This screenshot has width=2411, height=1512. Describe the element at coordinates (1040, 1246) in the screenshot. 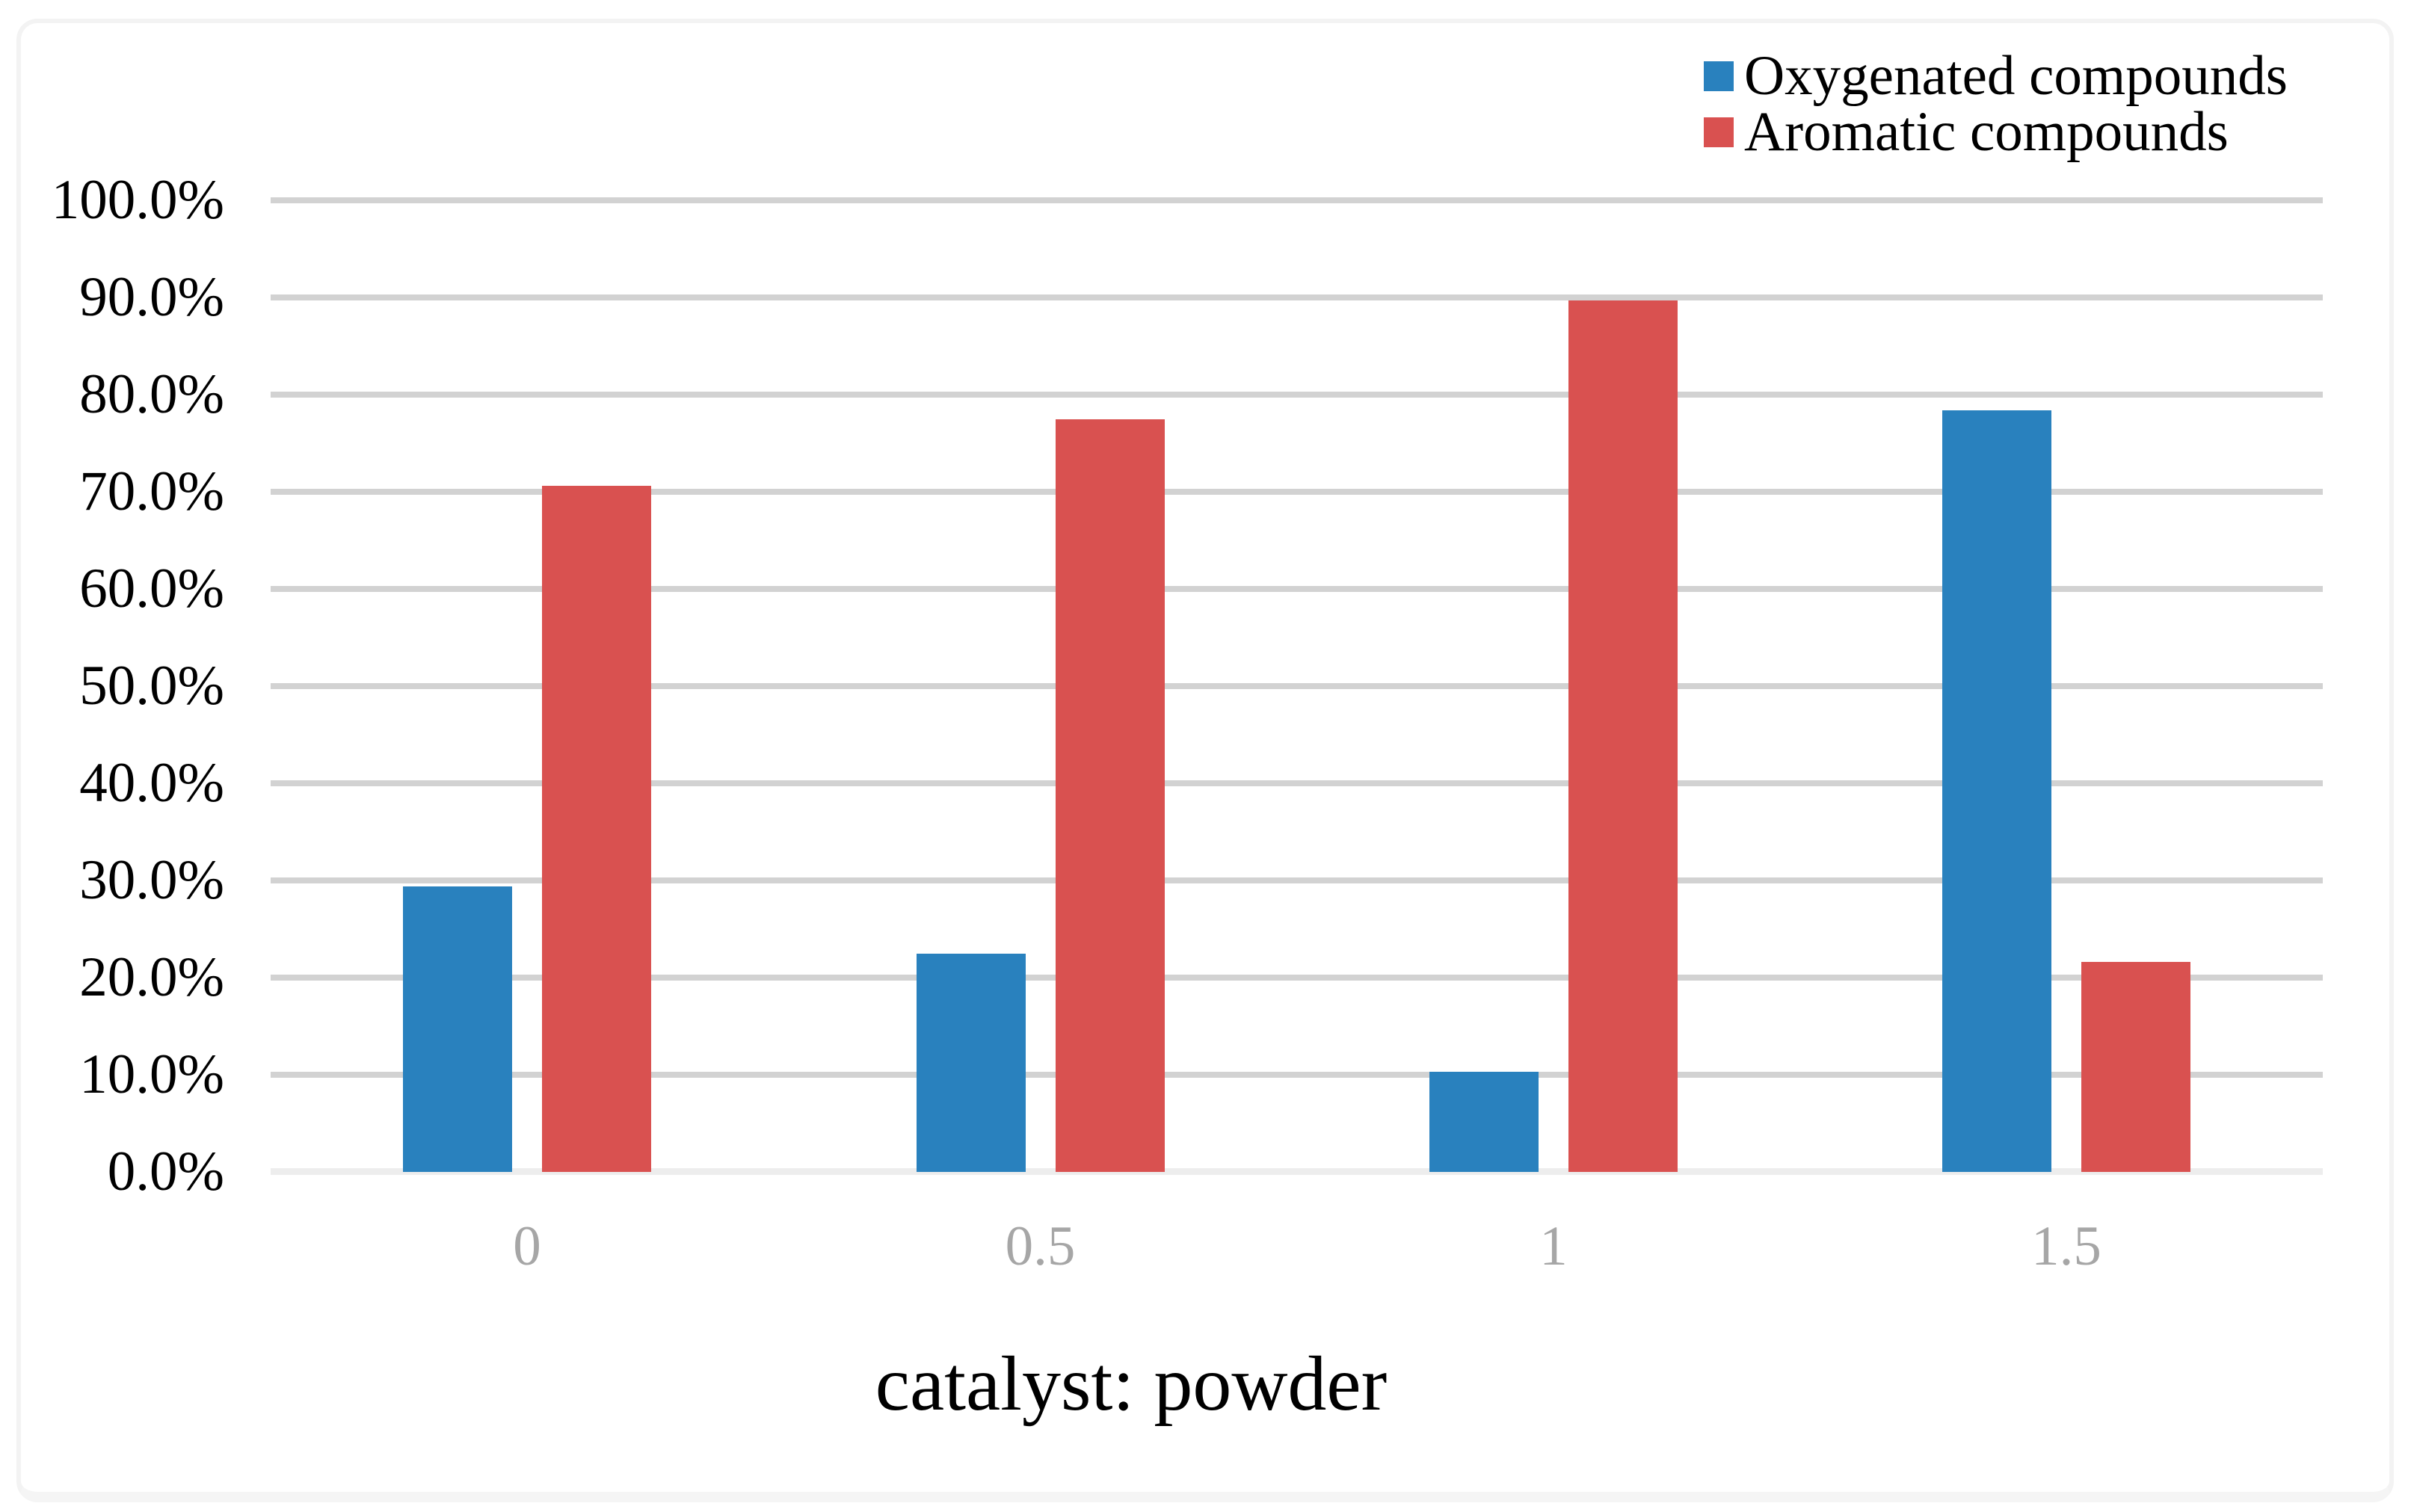

I see `x-tick-label-0.5: 0.5` at that location.